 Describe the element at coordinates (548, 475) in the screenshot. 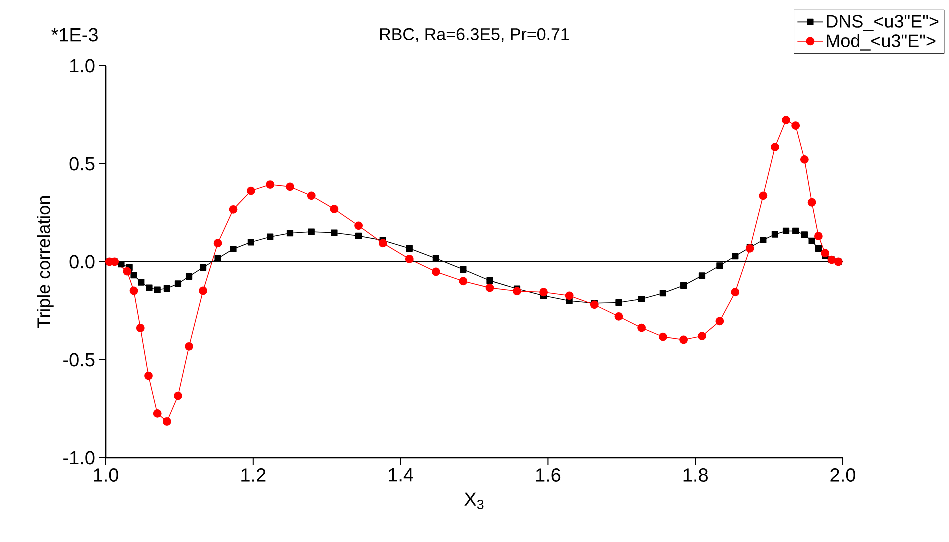

I see `x-tick-label: 1.6` at that location.